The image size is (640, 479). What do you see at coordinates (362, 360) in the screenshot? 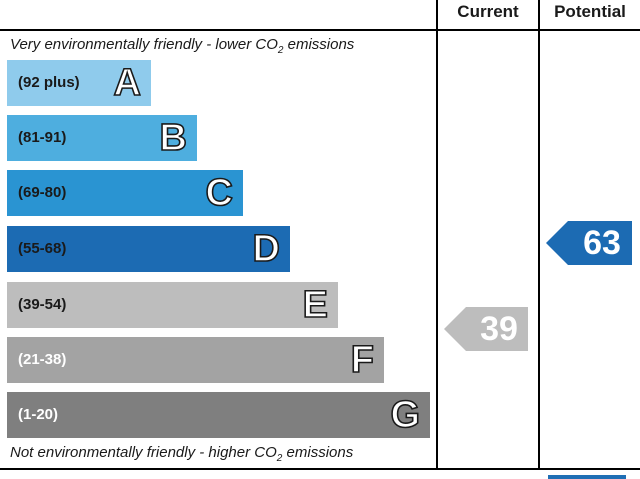
I see `band-letter: F` at bounding box center [362, 360].